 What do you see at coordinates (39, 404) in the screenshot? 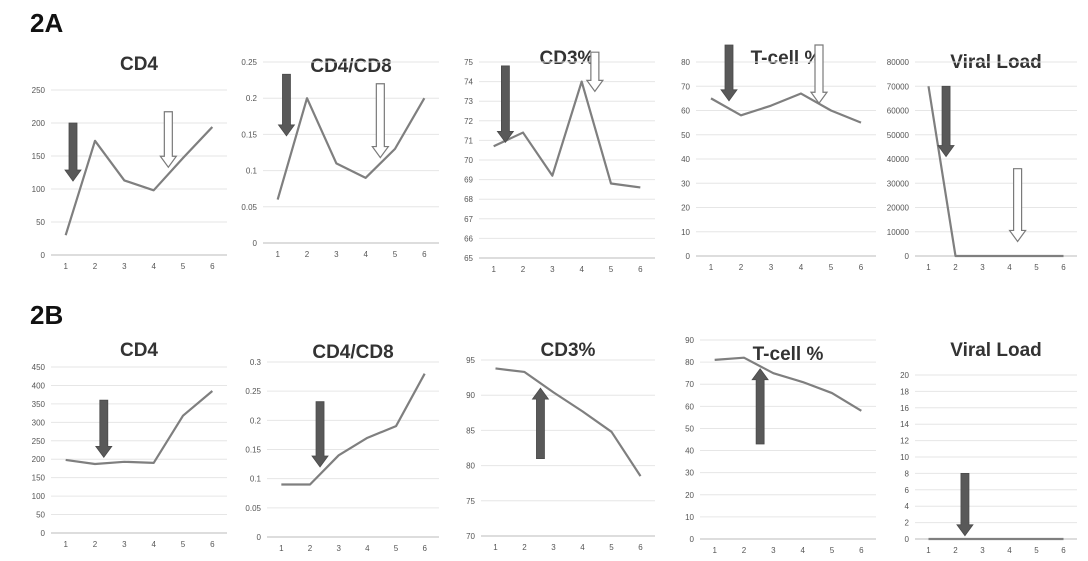
I see `y-tick-label: 350` at bounding box center [39, 404].